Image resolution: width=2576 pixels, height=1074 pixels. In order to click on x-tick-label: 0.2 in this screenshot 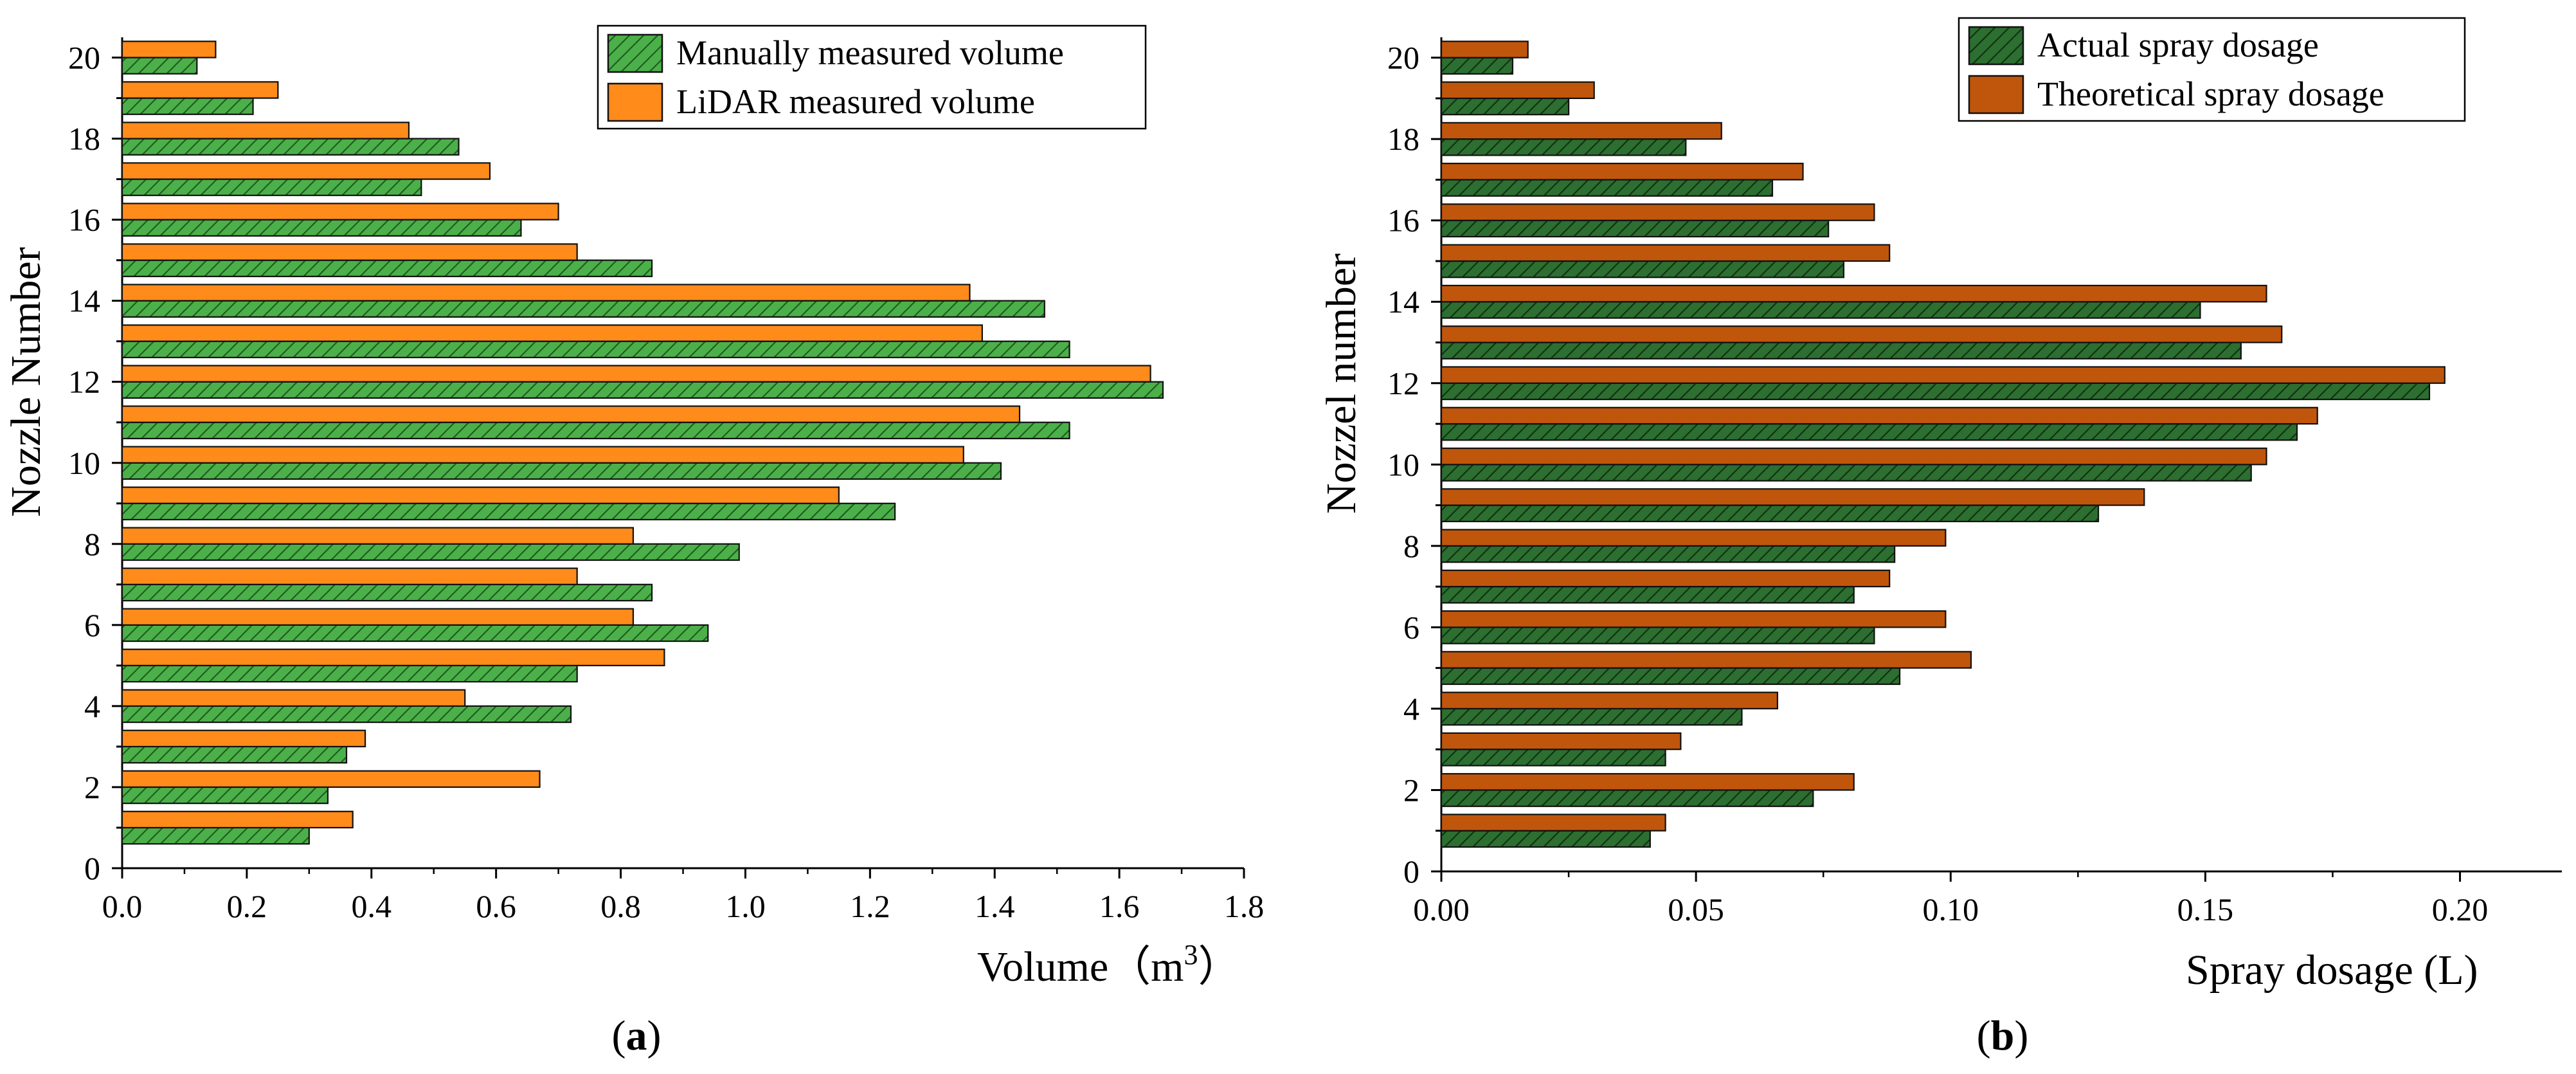, I will do `click(247, 906)`.